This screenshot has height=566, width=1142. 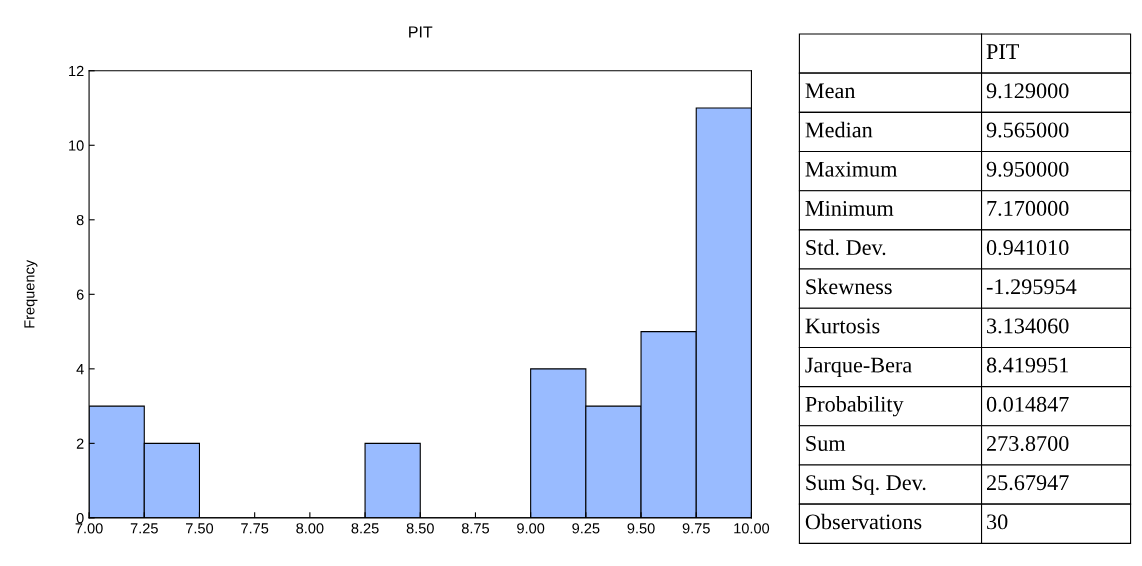 What do you see at coordinates (255, 528) in the screenshot?
I see `x-tick-label: 7.75` at bounding box center [255, 528].